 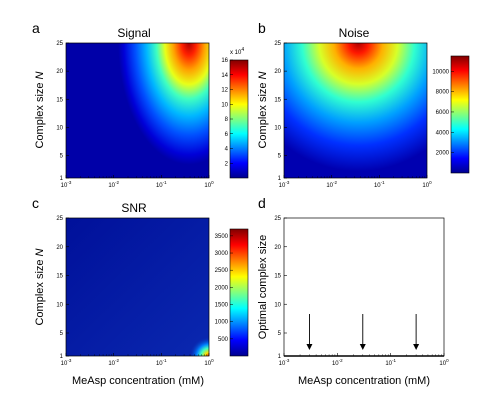 I want to click on panel-b-ytick-label: 15, so click(x=277, y=100).